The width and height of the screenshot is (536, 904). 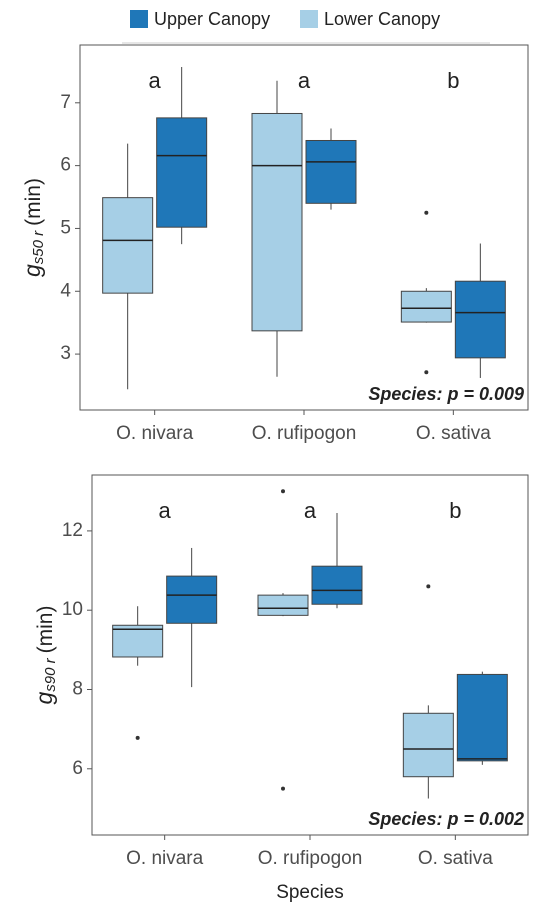 What do you see at coordinates (65, 353) in the screenshot?
I see `y-tick-label: 3` at bounding box center [65, 353].